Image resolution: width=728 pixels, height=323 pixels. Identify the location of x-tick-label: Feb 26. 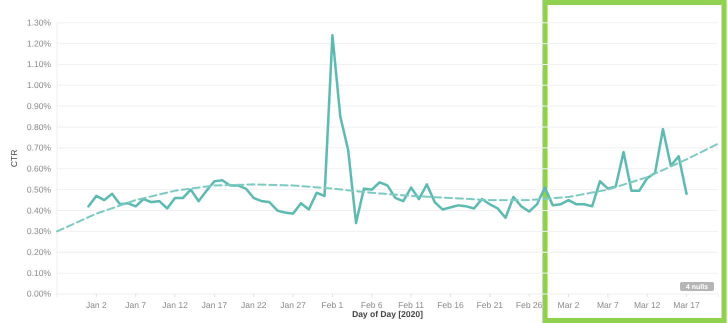
(529, 305).